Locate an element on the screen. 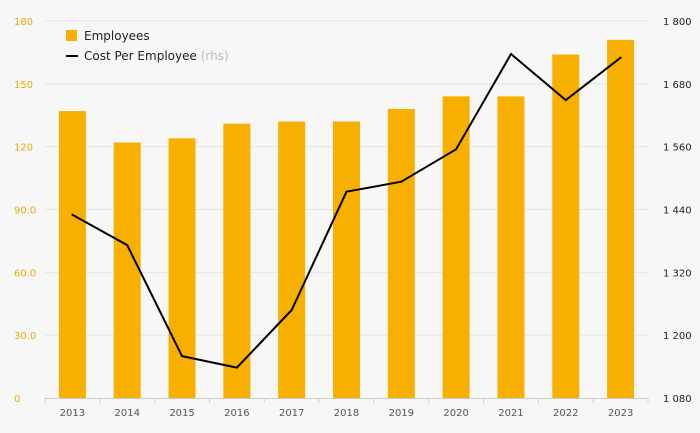  right-axis-tick-label: 1 080 is located at coordinates (677, 399).